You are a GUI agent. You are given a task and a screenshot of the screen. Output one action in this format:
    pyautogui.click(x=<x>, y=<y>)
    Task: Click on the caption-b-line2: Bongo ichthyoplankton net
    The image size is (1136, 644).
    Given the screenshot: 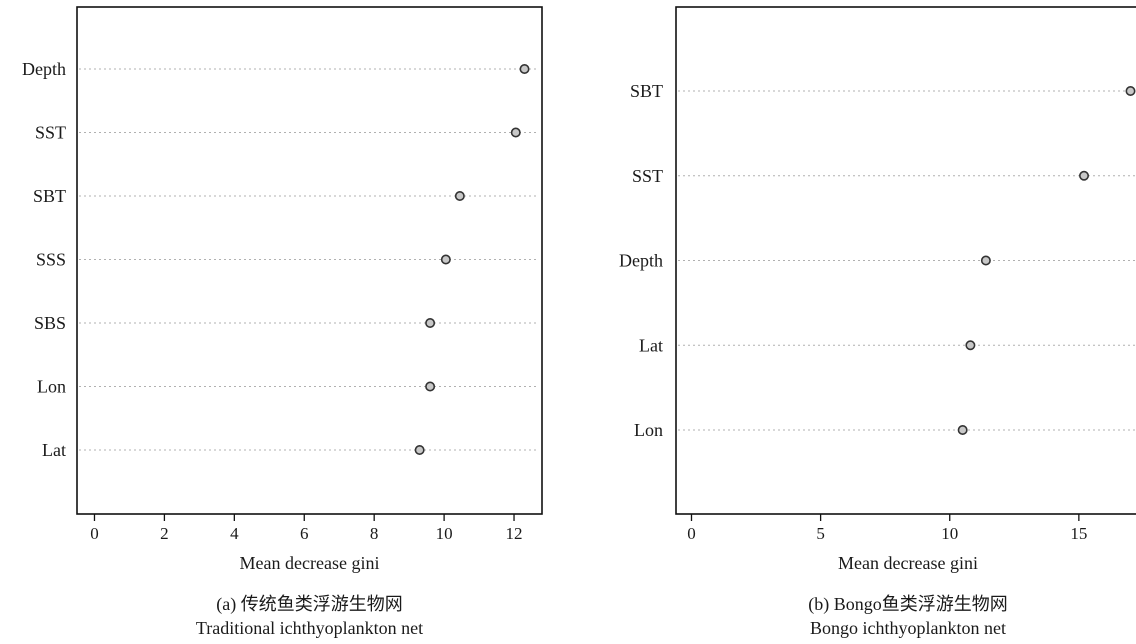 What is the action you would take?
    pyautogui.click(x=908, y=628)
    